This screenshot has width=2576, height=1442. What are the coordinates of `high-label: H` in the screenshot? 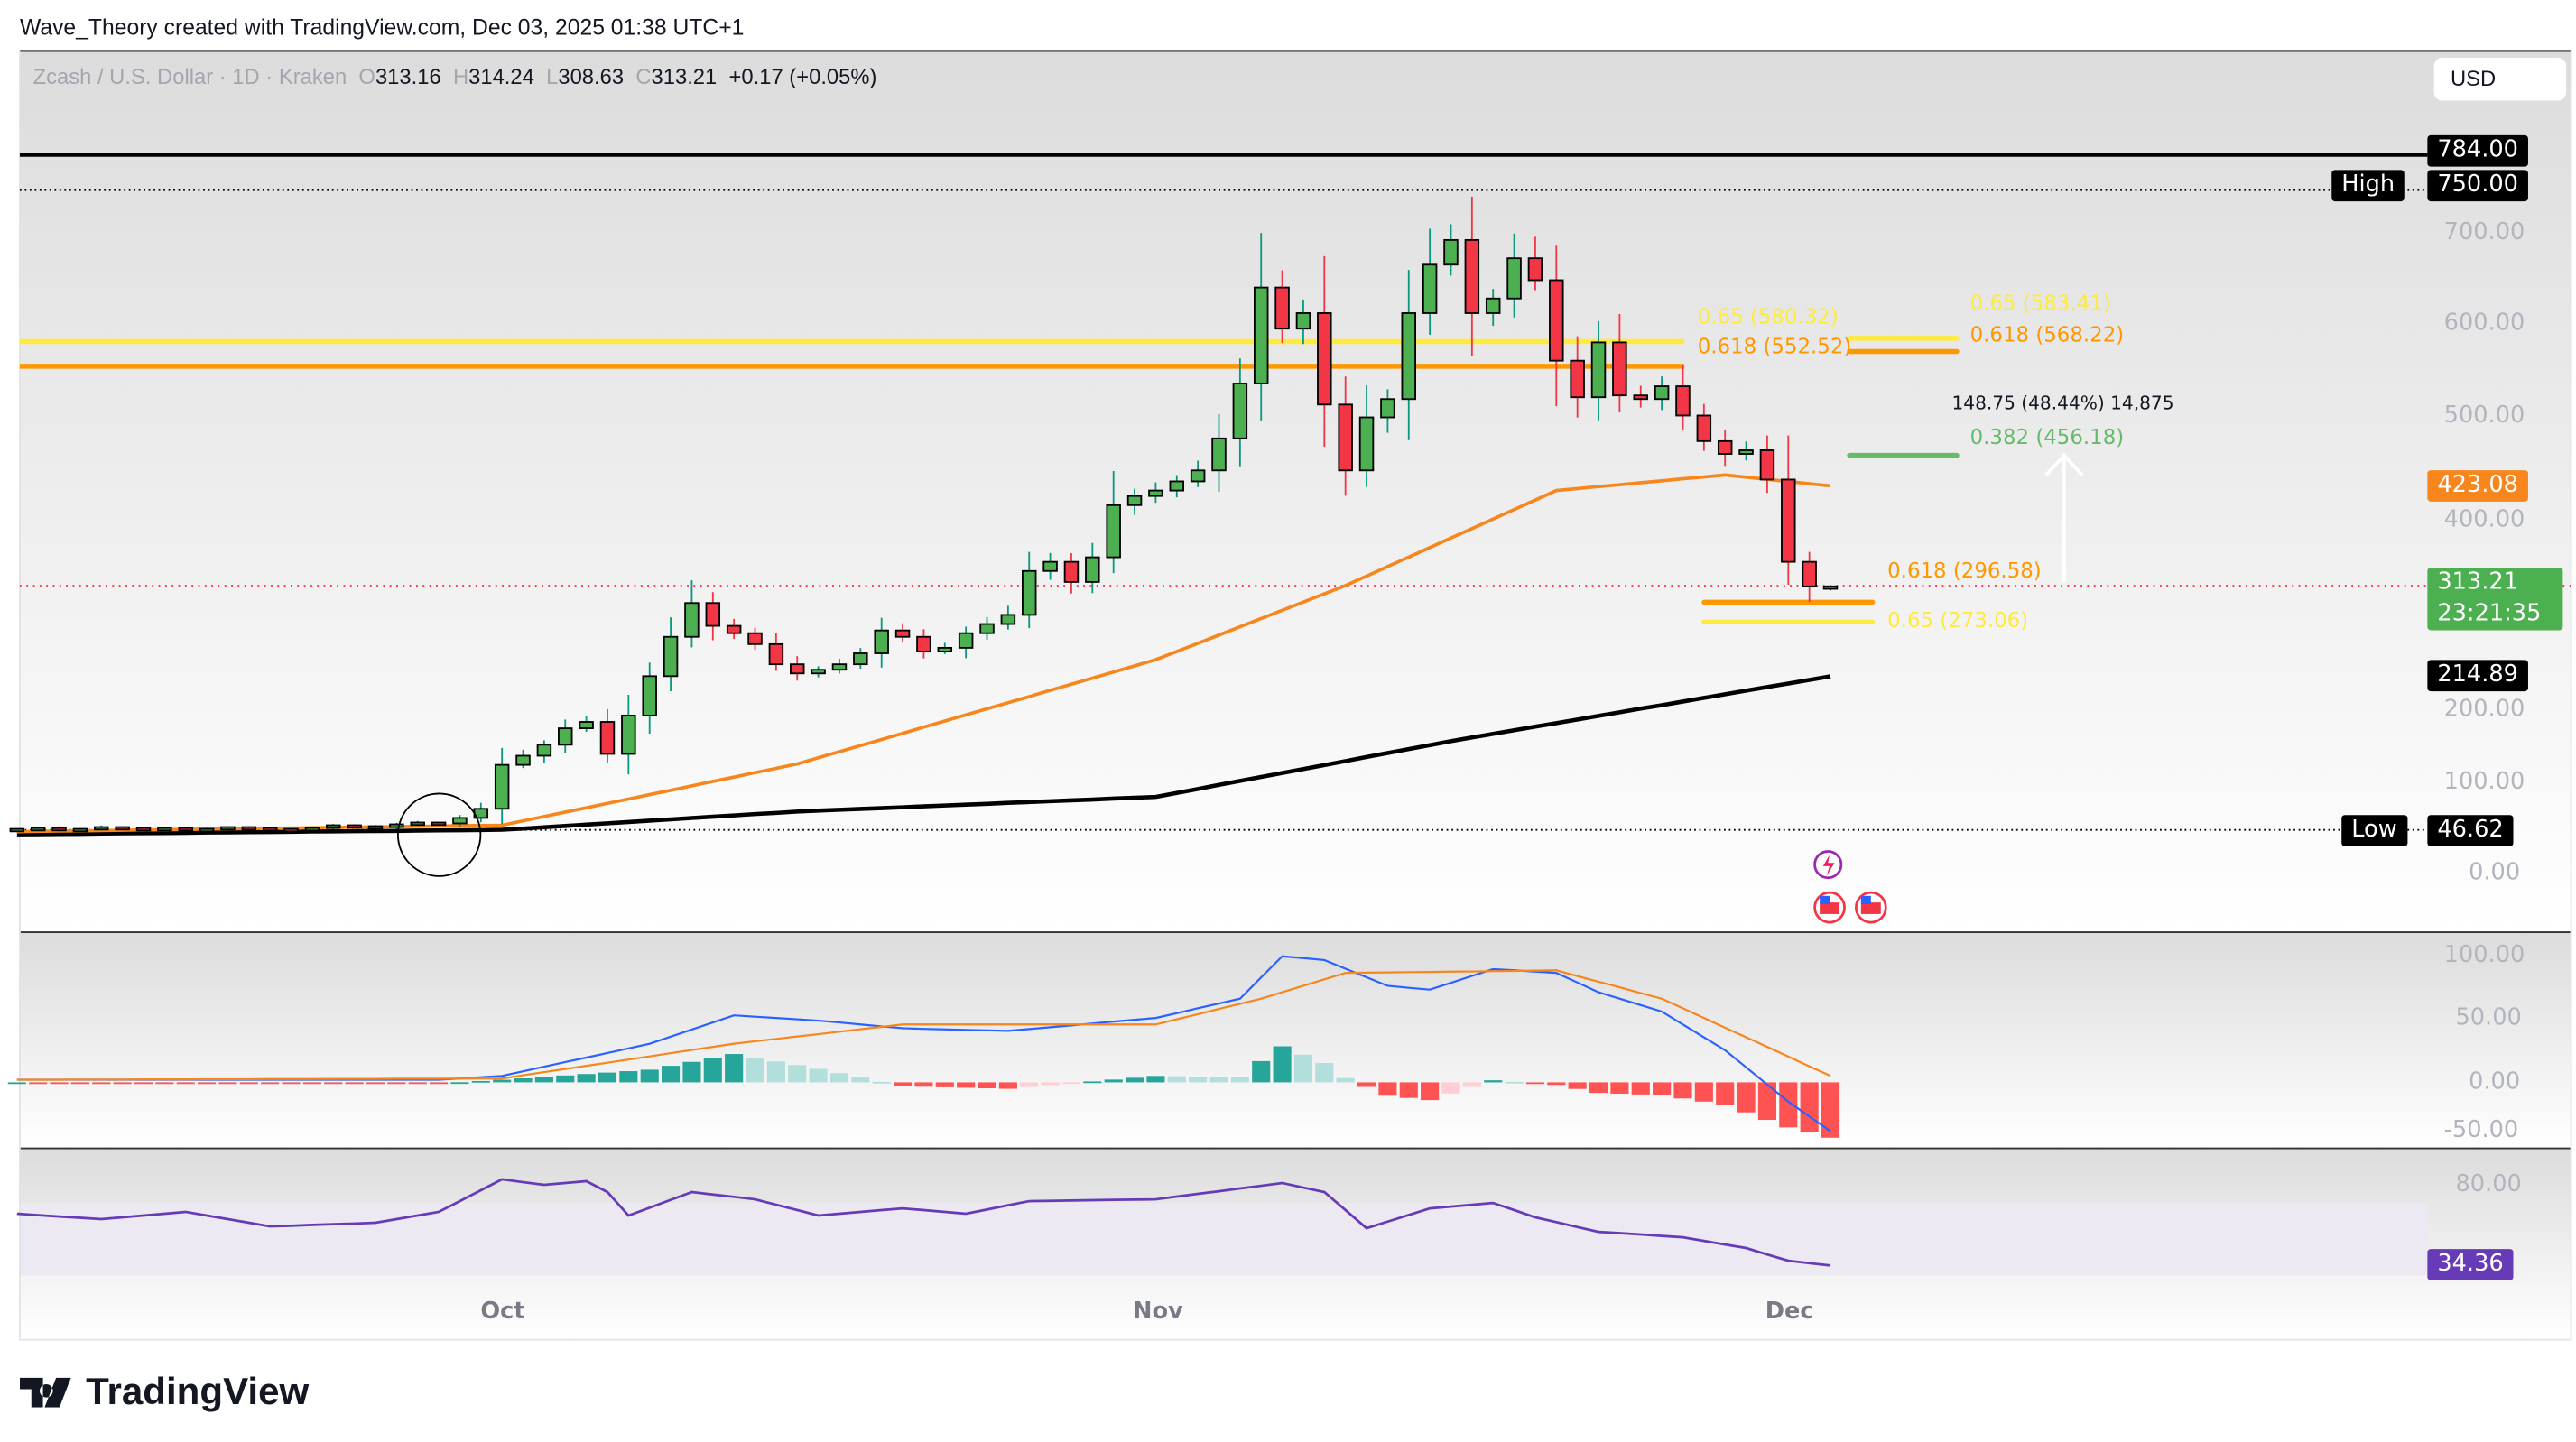 It's located at (460, 76).